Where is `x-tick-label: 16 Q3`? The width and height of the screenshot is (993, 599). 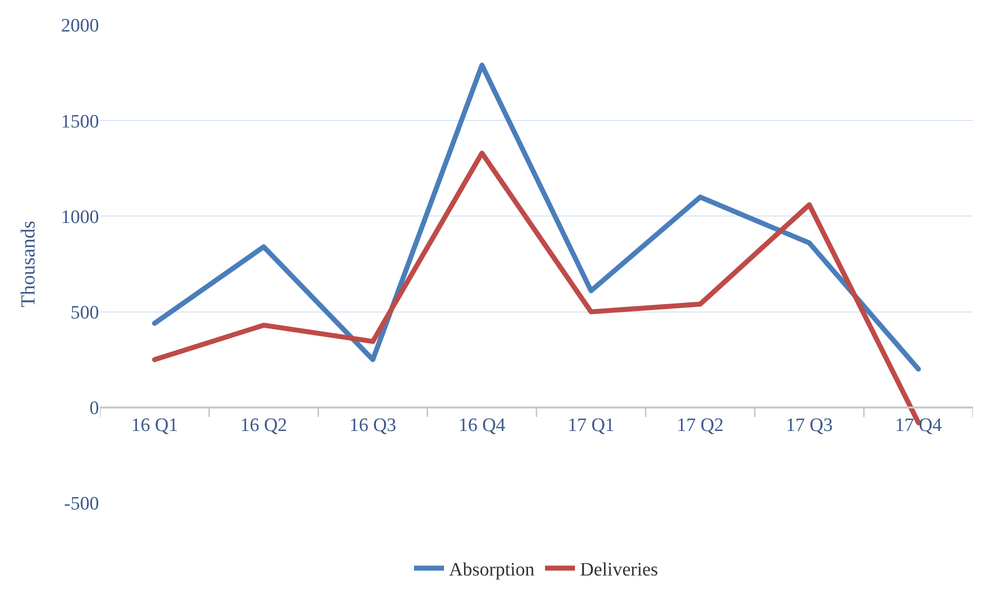 x-tick-label: 16 Q3 is located at coordinates (372, 425).